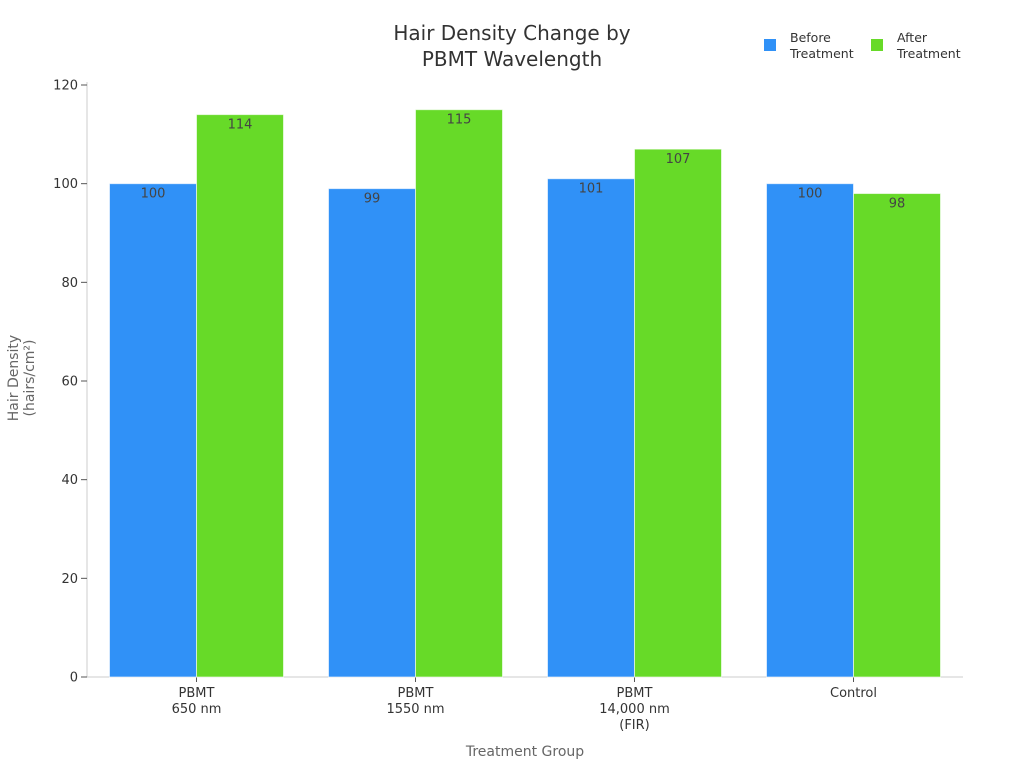 This screenshot has height=768, width=1024. I want to click on data-label: 115, so click(459, 120).